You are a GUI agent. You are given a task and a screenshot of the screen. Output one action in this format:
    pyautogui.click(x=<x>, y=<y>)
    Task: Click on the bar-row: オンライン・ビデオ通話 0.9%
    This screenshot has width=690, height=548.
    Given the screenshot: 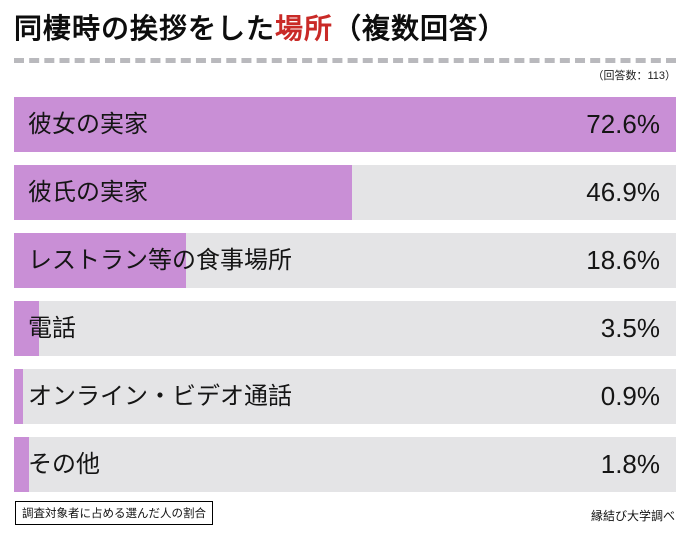 What is the action you would take?
    pyautogui.click(x=345, y=396)
    